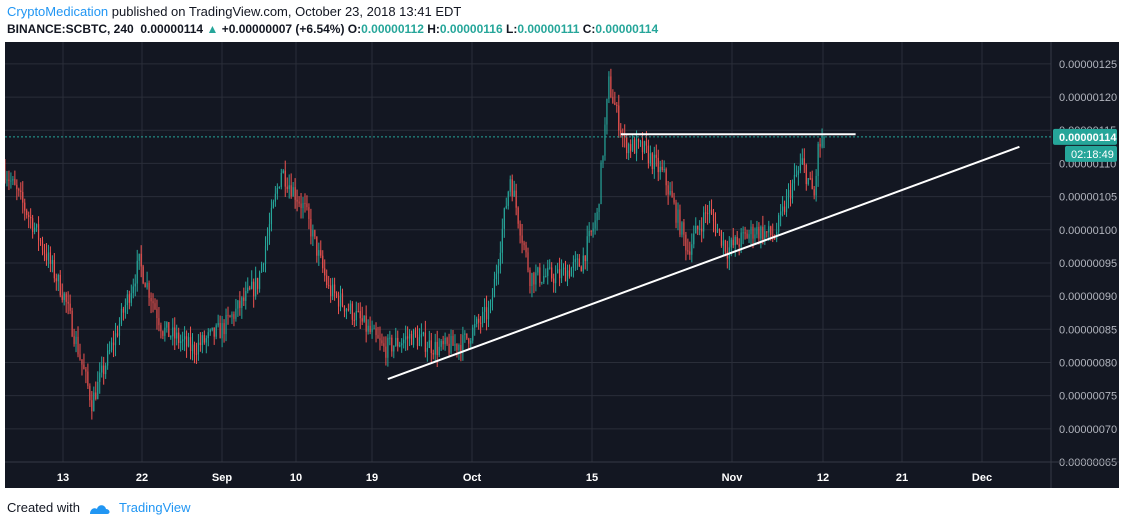 The image size is (1126, 526). What do you see at coordinates (548, 29) in the screenshot?
I see `low-value: 0.00000111` at bounding box center [548, 29].